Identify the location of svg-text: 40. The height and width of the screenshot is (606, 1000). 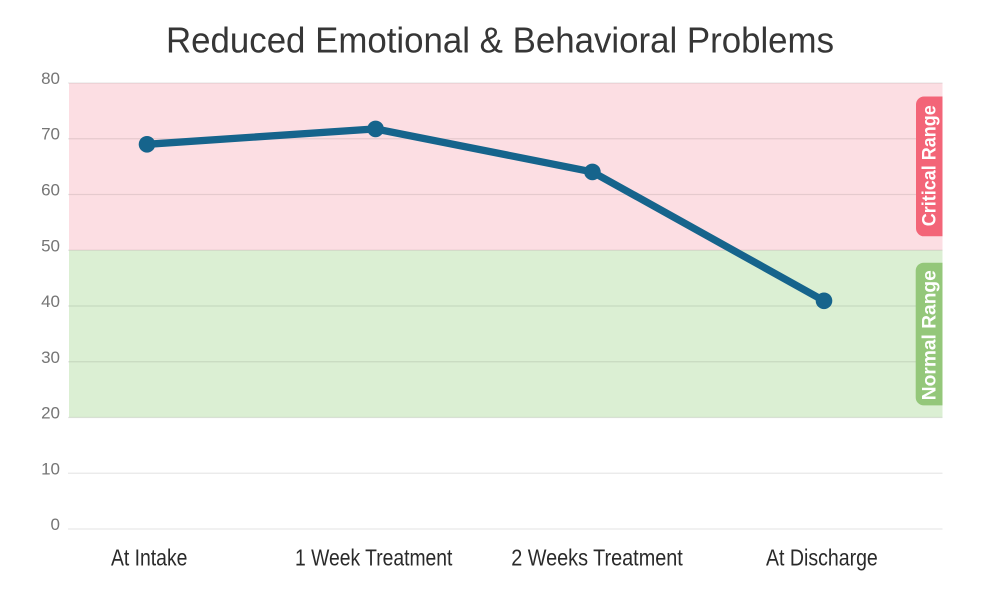
(50, 301).